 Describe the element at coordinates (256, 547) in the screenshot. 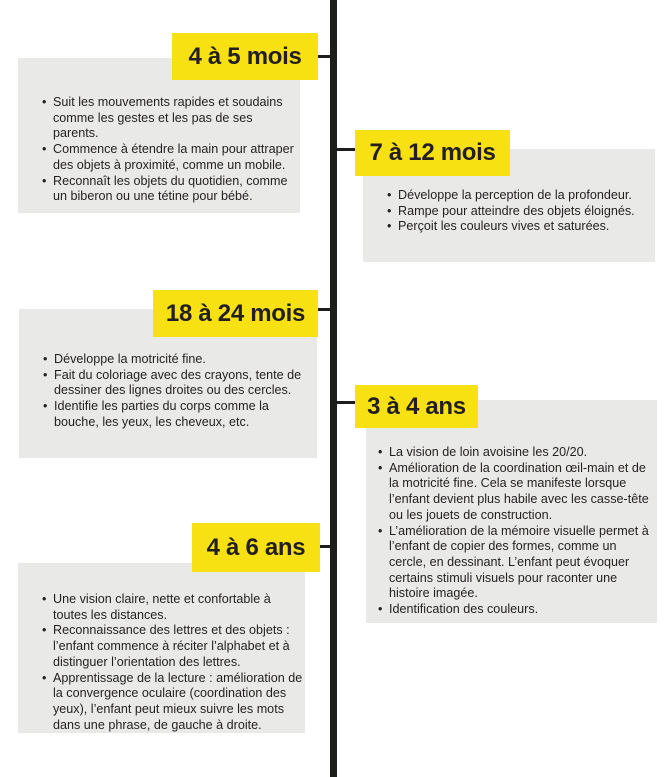

I see `age-label-4-6-ans: 4 à 6 ans` at that location.